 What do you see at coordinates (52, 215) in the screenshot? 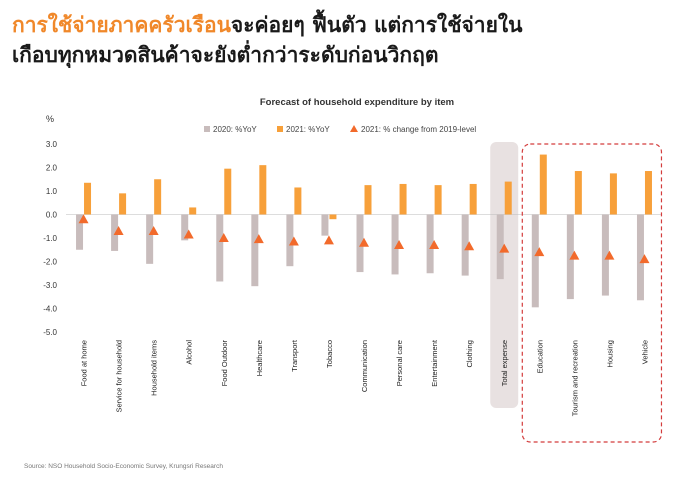
I see `y-tick-label: 0.0` at bounding box center [52, 215].